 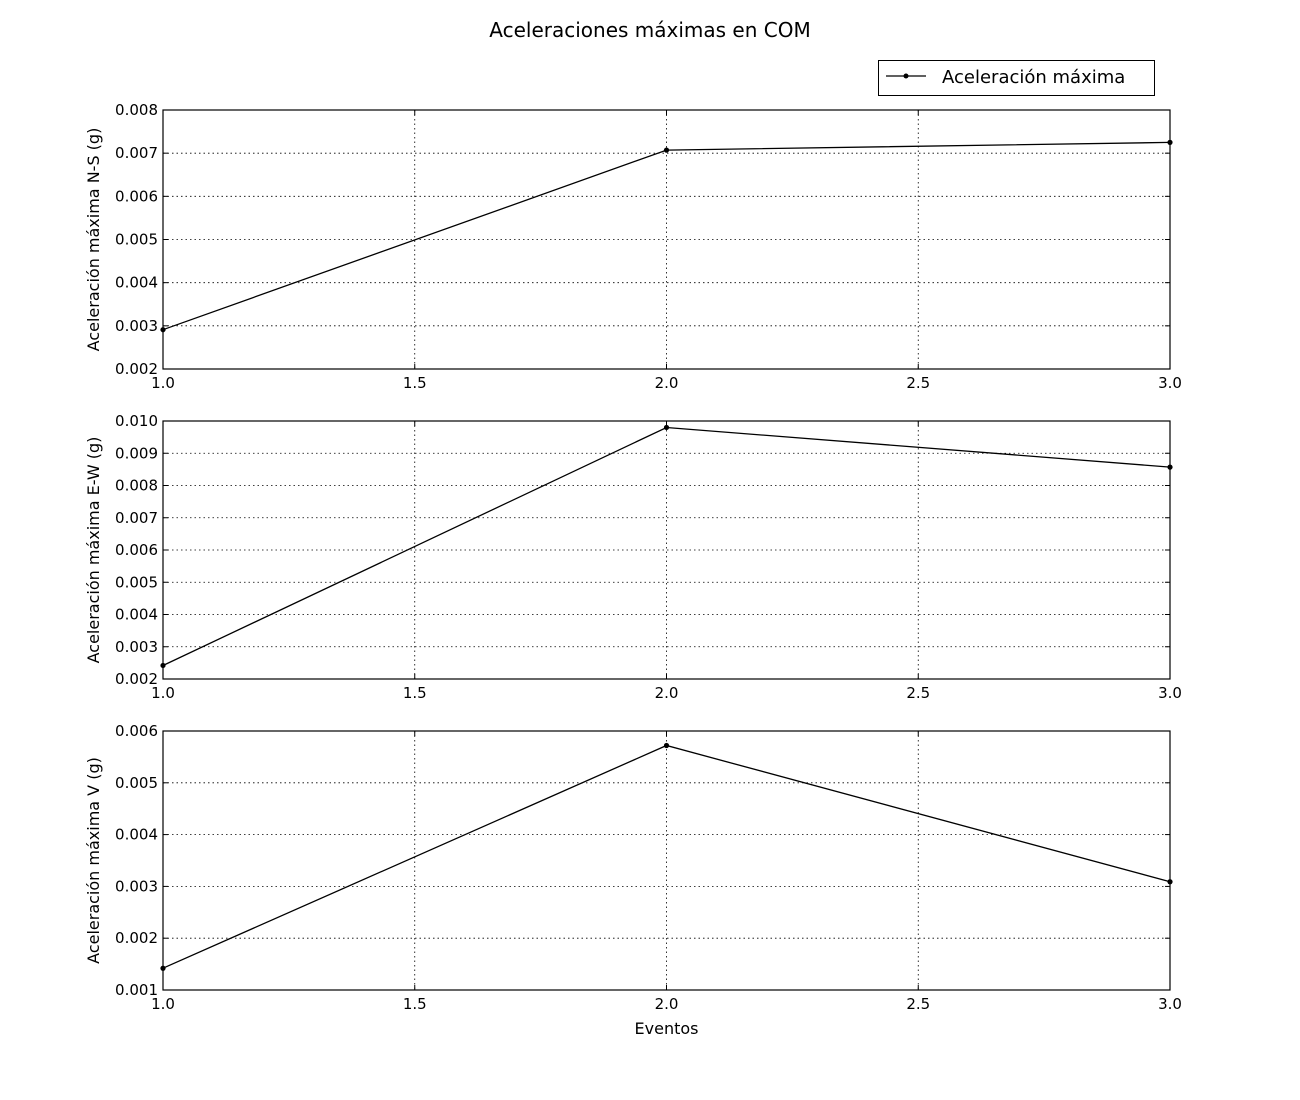 I want to click on legend-label: Aceleración máxima, so click(x=1033, y=77).